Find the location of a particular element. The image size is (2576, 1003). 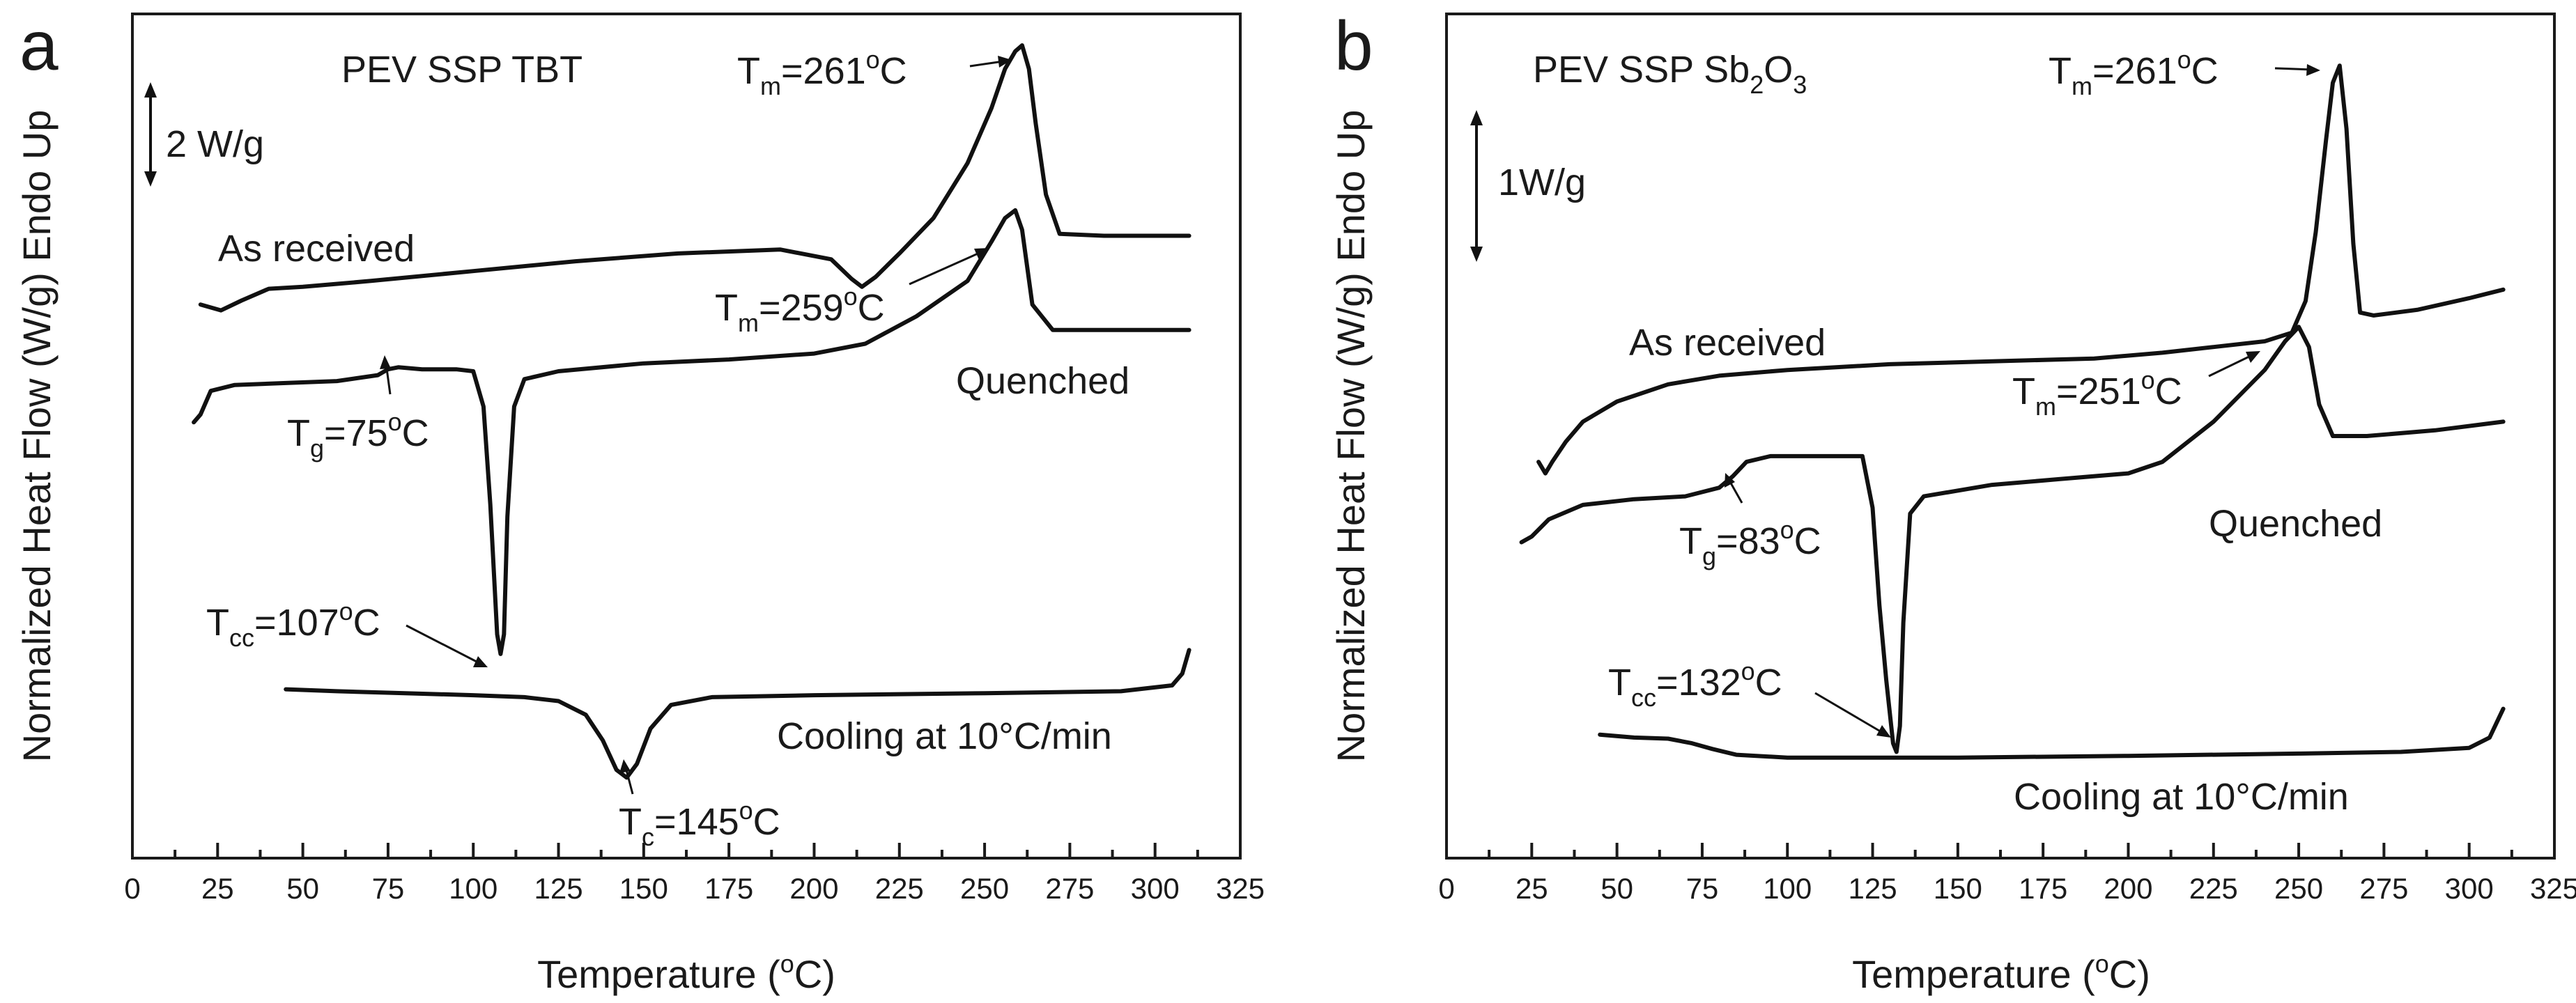

annotation-tg-75-a: Tg=75oC is located at coordinates (358, 408).